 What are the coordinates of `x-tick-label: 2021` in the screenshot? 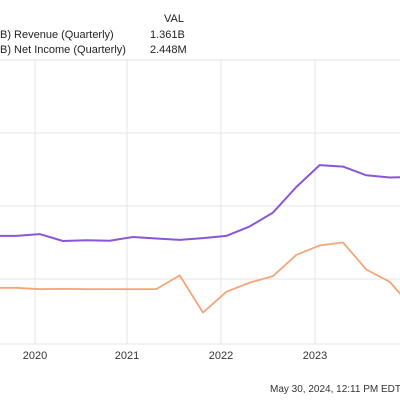 It's located at (127, 356).